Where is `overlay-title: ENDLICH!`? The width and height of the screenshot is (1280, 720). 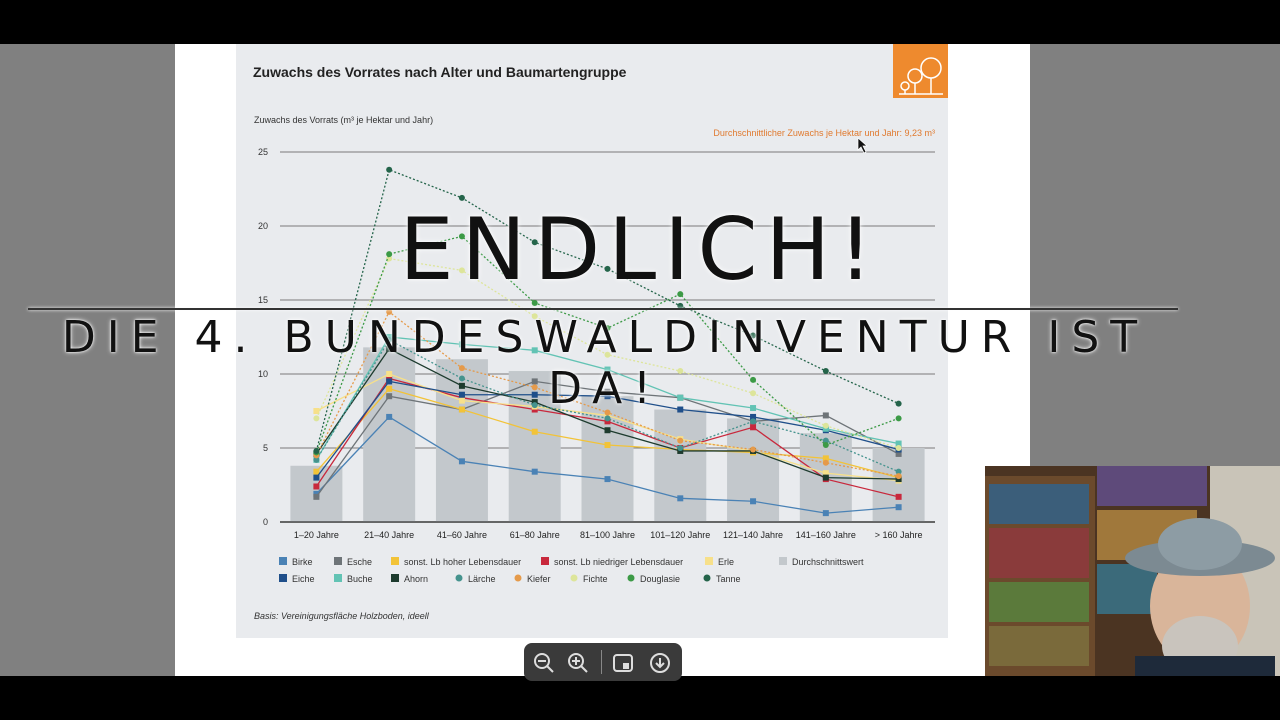 overlay-title: ENDLICH! is located at coordinates (640, 250).